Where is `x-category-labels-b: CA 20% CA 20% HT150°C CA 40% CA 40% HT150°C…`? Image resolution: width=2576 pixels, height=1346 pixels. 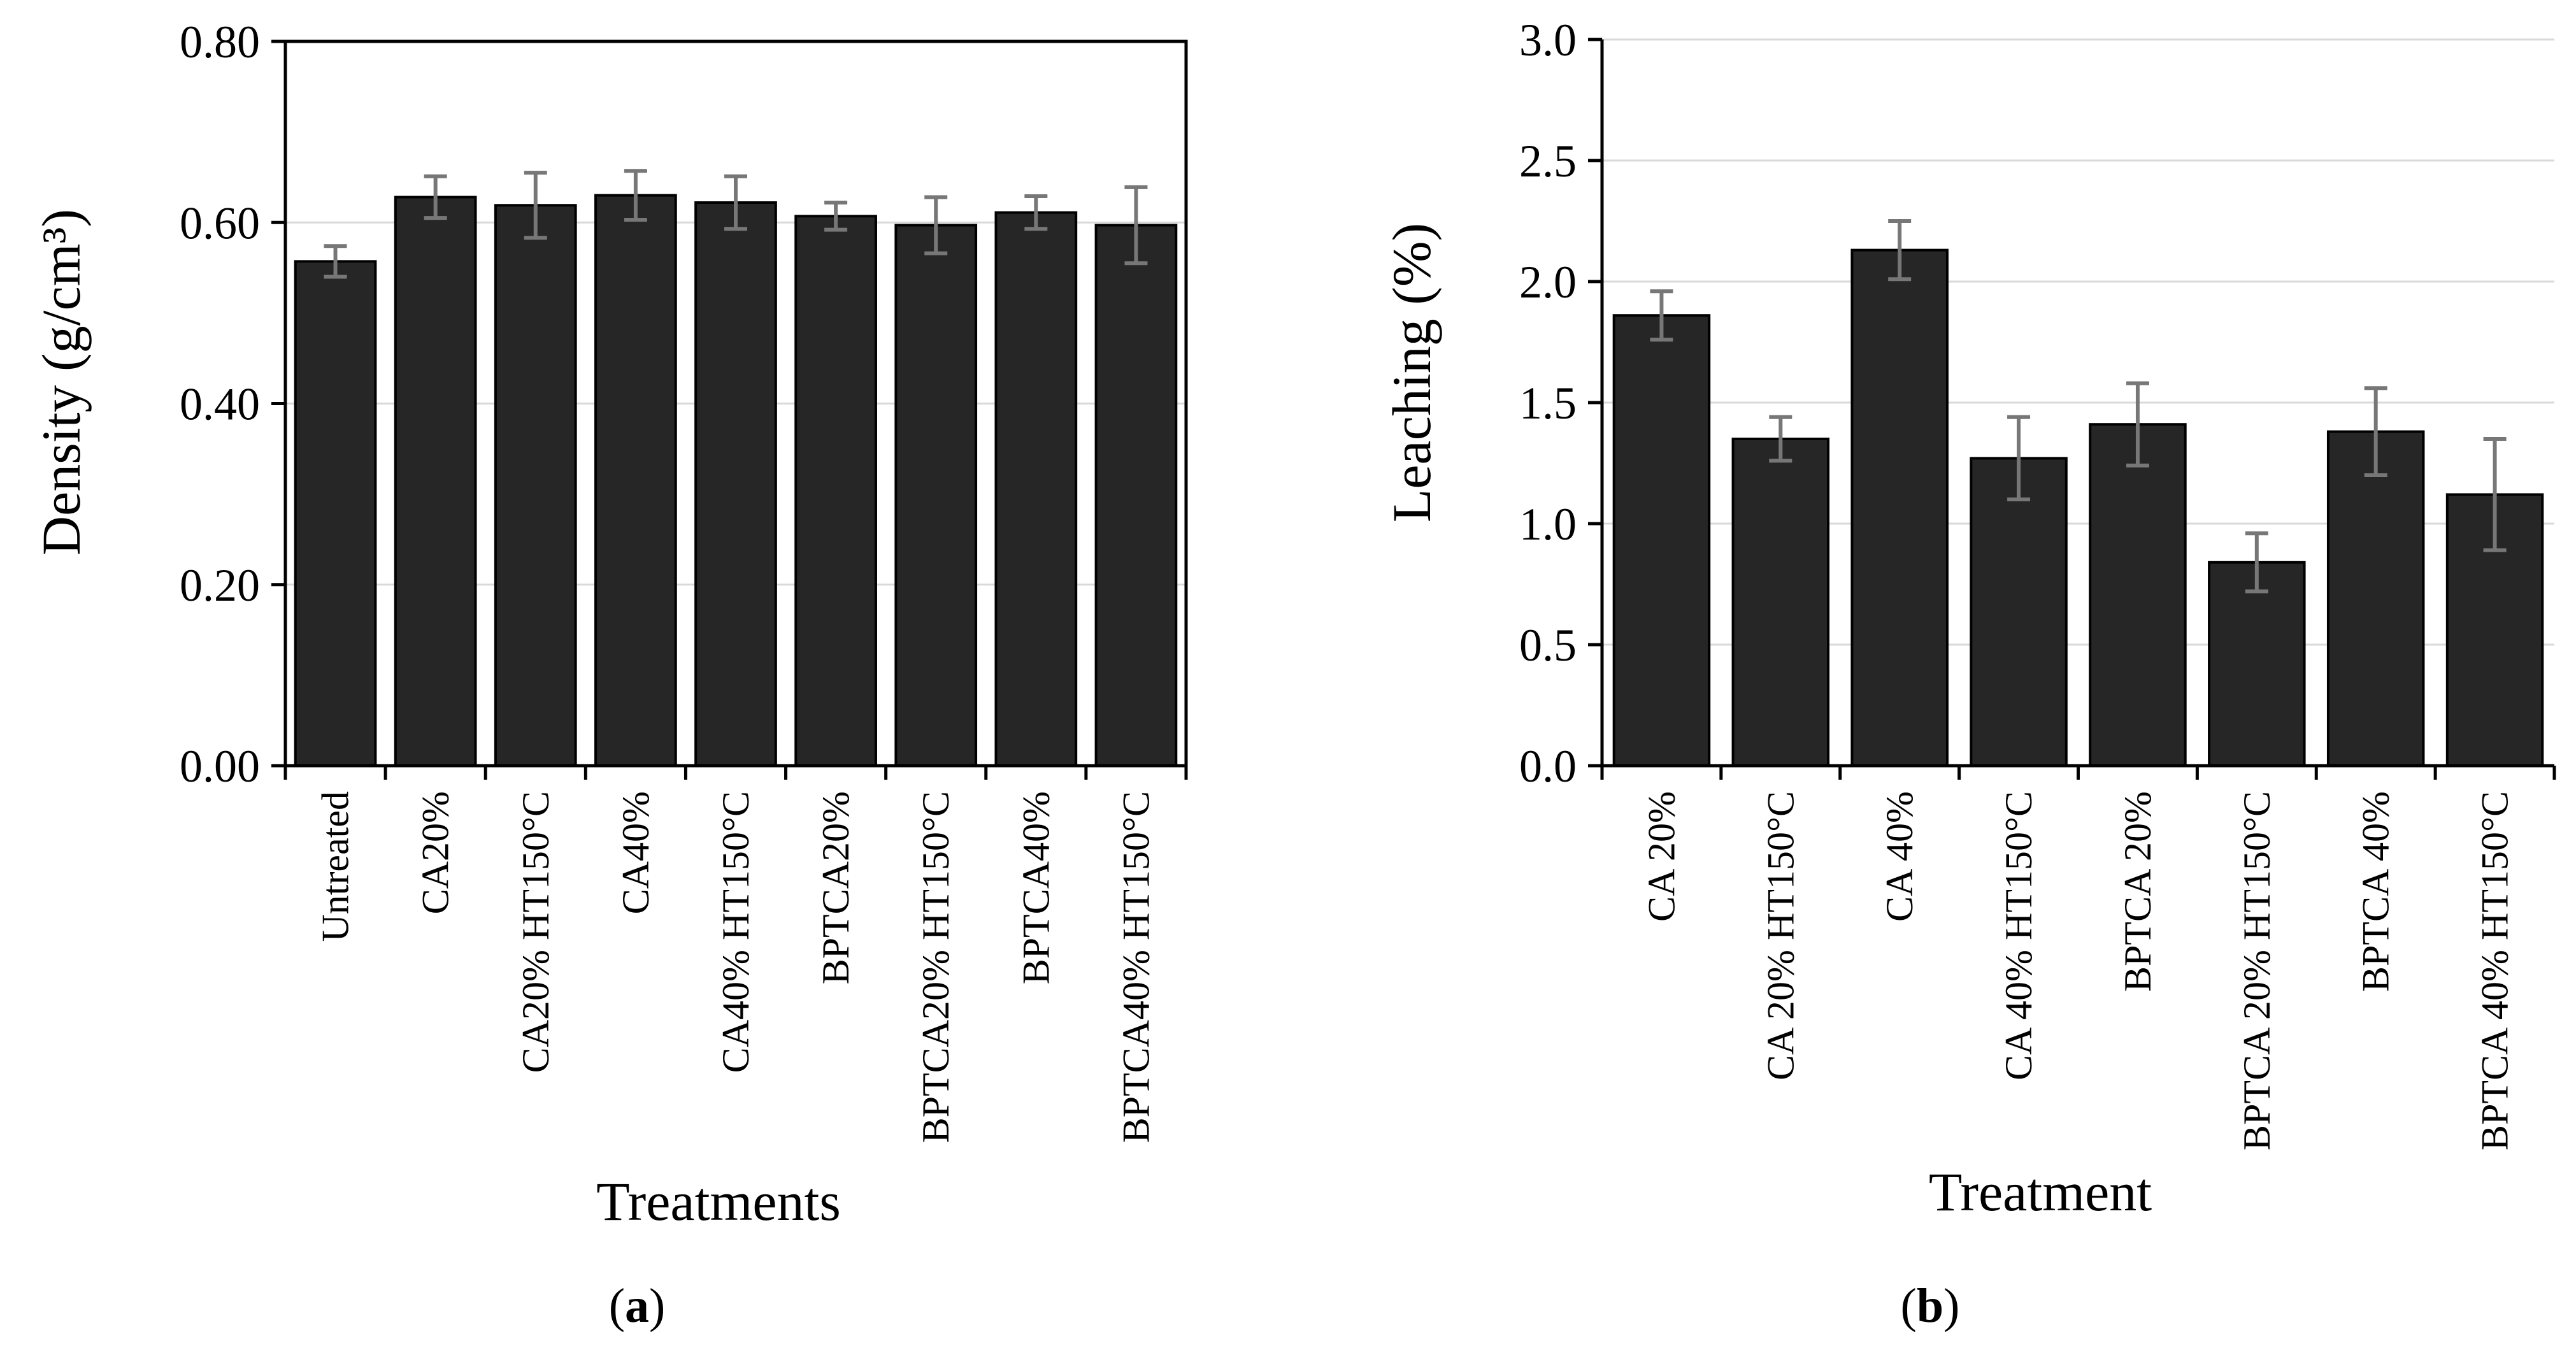
x-category-labels-b: CA 20% CA 20% HT150°C CA 40% CA 40% HT150°C… is located at coordinates (2078, 970).